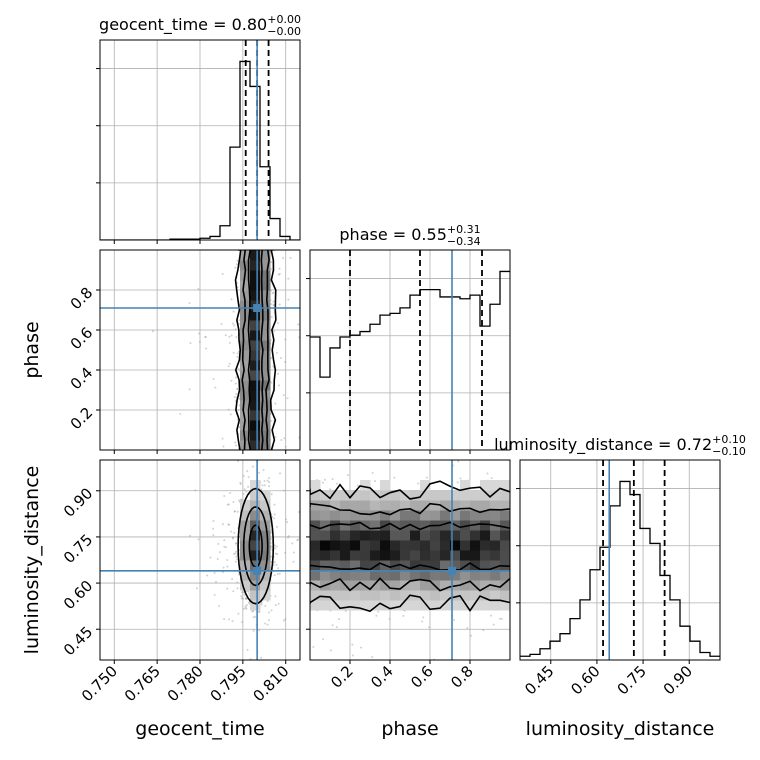  Describe the element at coordinates (678, 680) in the screenshot. I see `x-tick-label: 0.90` at that location.